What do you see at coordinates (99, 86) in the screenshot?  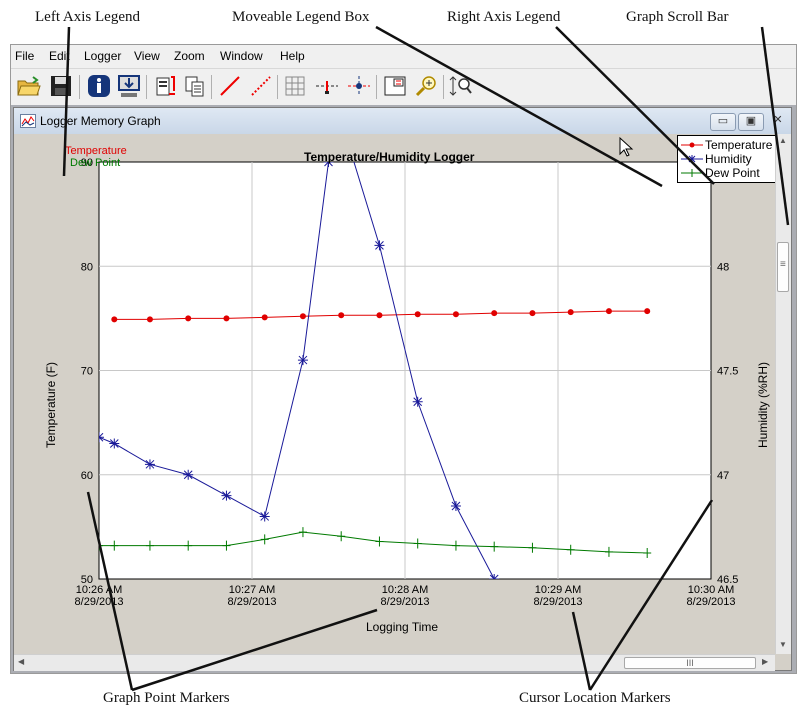 I see `info-icon` at bounding box center [99, 86].